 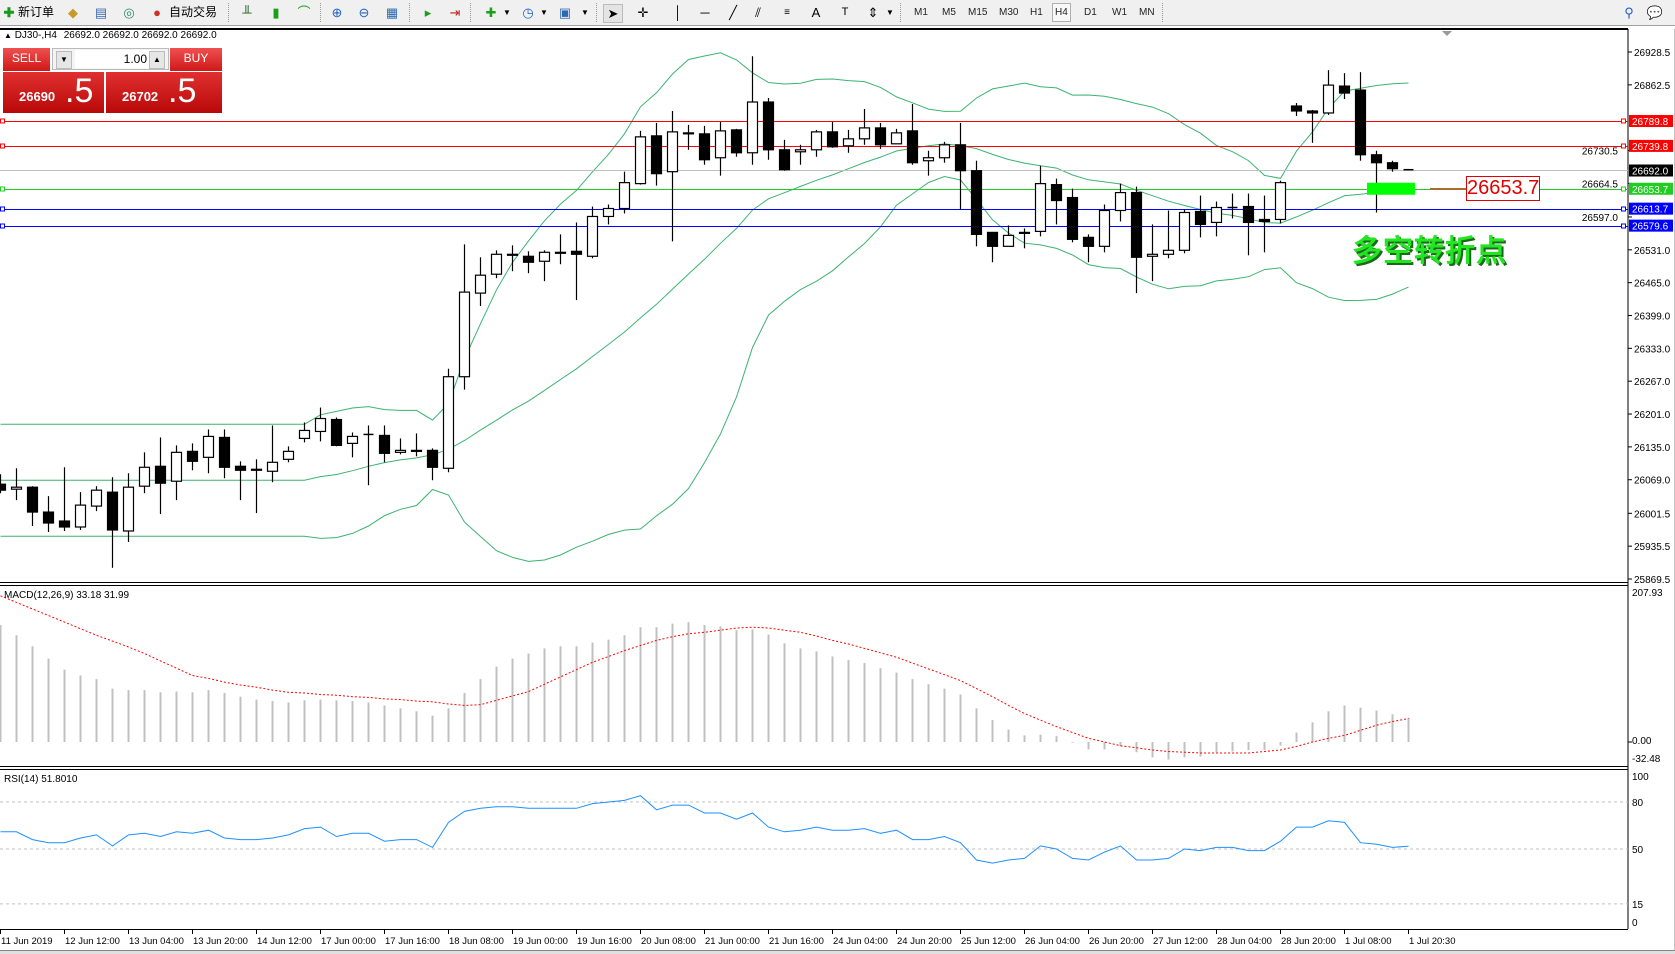 What do you see at coordinates (392, 12) in the screenshot?
I see `tile-windows-icon: ▦` at bounding box center [392, 12].